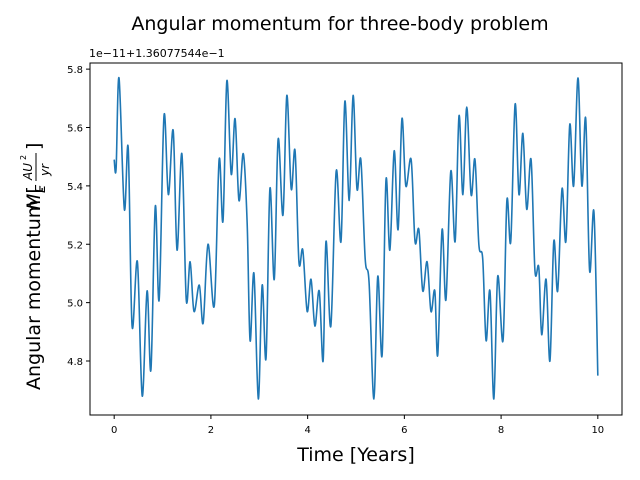 This screenshot has height=480, width=640. I want to click on chart-title: Angular momentum for three-body problem, so click(339, 24).